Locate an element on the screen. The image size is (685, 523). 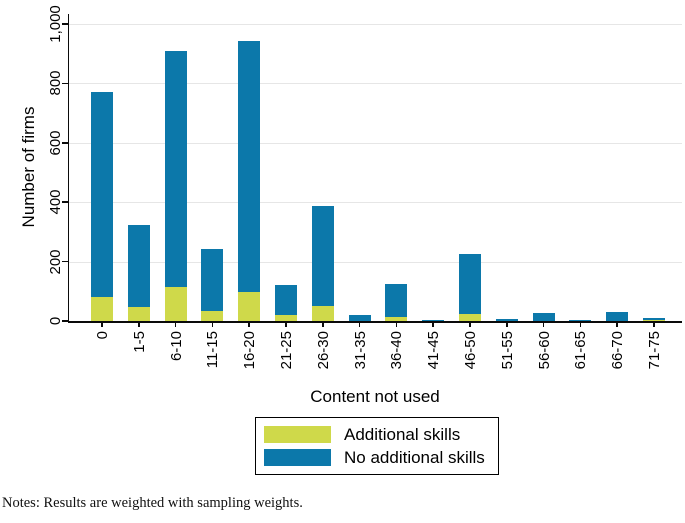
legend-label: Additional skills is located at coordinates (402, 434).